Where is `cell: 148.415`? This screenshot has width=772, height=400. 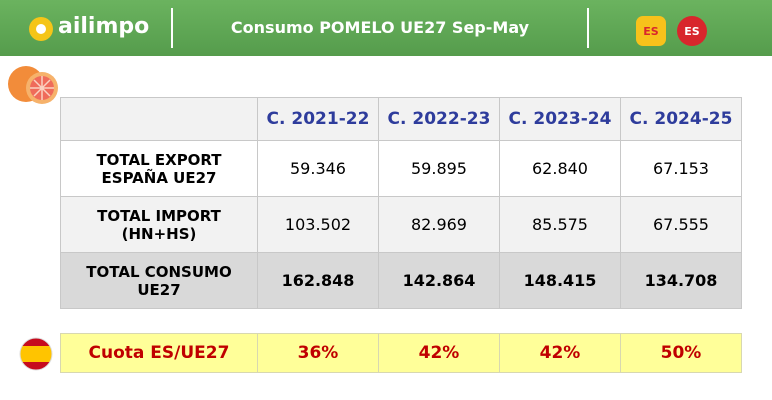
cell: 148.415 is located at coordinates (560, 280).